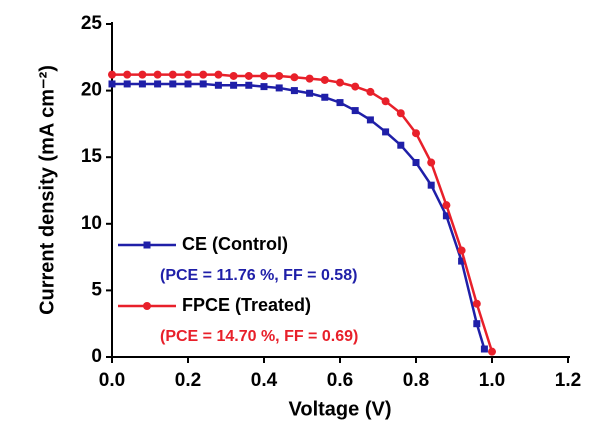 This screenshot has height=436, width=605. I want to click on y-tick-label: 15, so click(92, 156).